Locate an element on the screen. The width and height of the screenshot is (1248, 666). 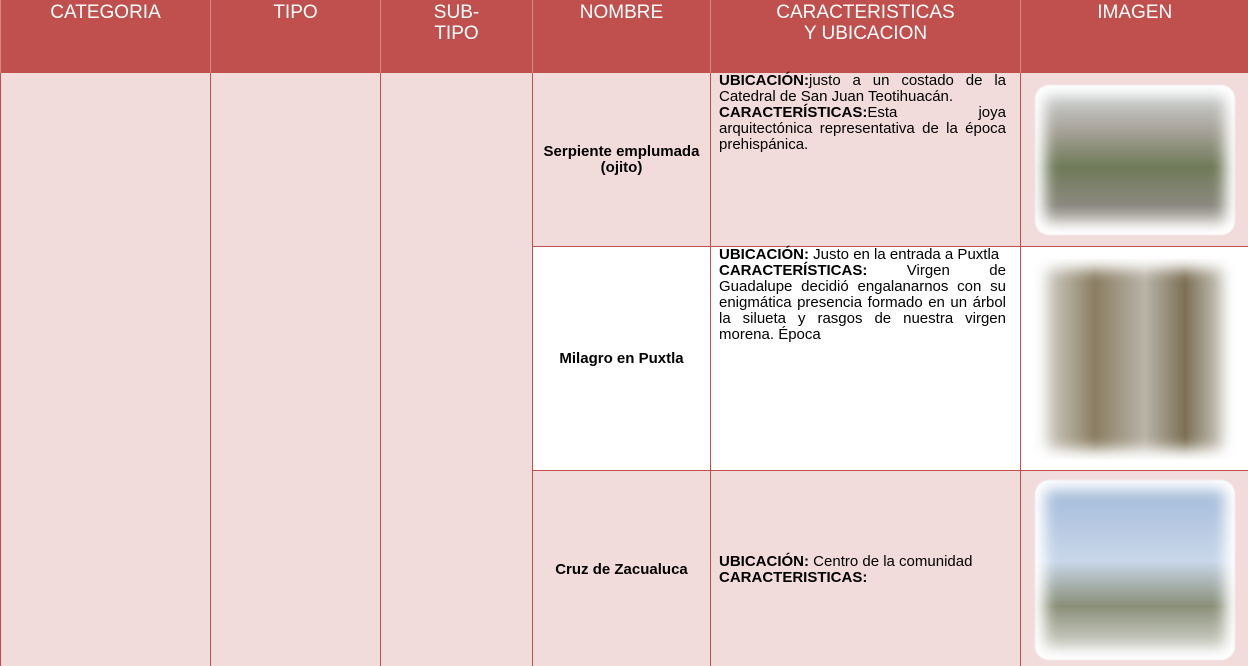
site-name: Milagro en Puxtla is located at coordinates (621, 358).